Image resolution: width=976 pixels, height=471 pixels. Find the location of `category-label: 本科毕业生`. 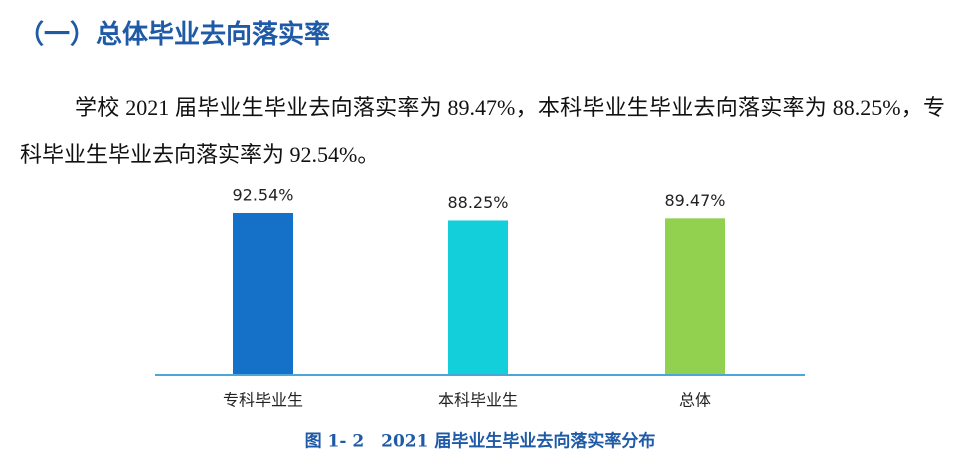

category-label: 本科毕业生 is located at coordinates (478, 400).